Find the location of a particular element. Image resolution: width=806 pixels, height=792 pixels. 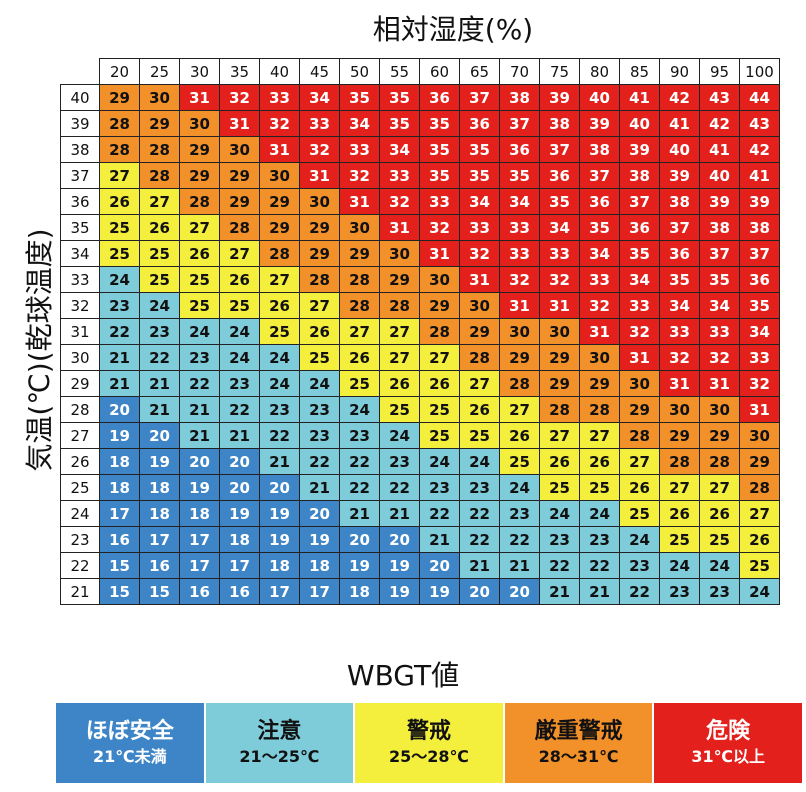

temperature-tick-label: 36 is located at coordinates (80, 201).